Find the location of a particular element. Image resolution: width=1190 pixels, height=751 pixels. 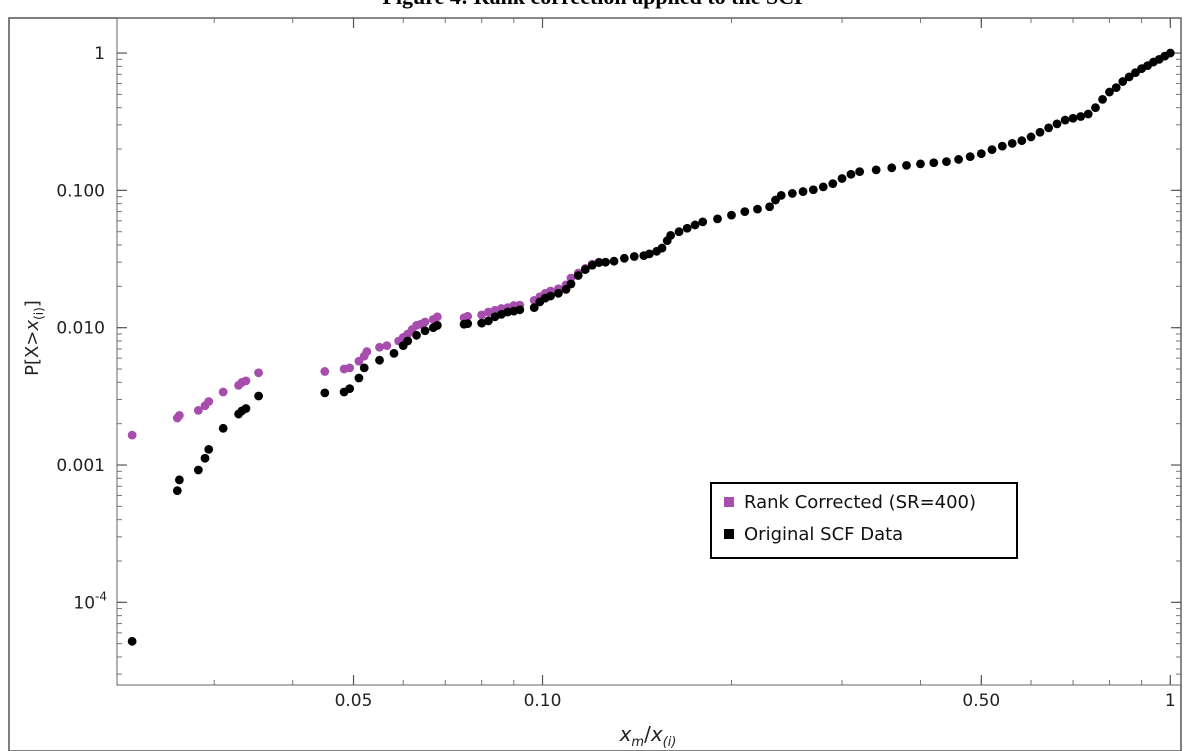

series-rank-corrected is located at coordinates (365, 348).